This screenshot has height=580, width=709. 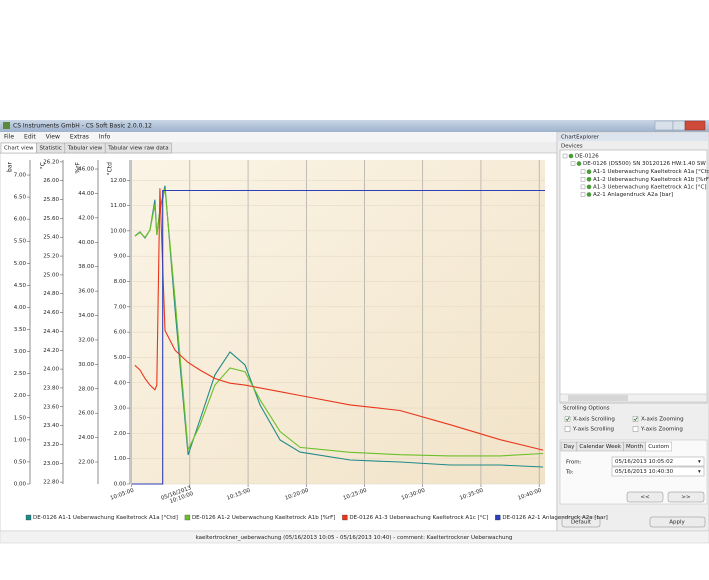 I want to click on y-tick-label: 3.00, so click(x=20, y=352).